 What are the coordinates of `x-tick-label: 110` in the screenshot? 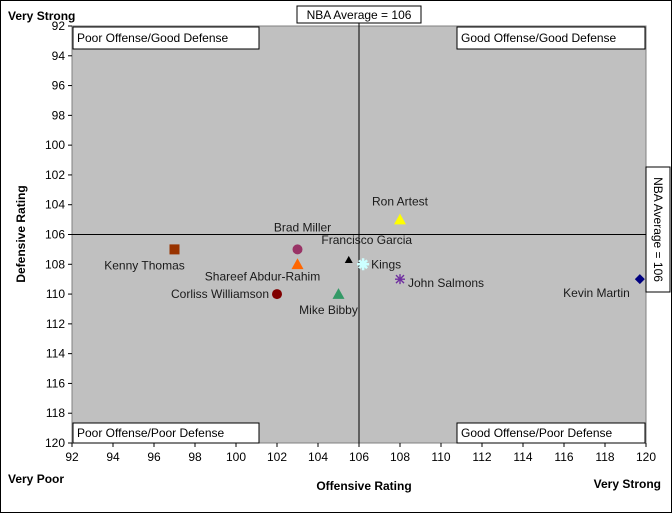 It's located at (440, 457).